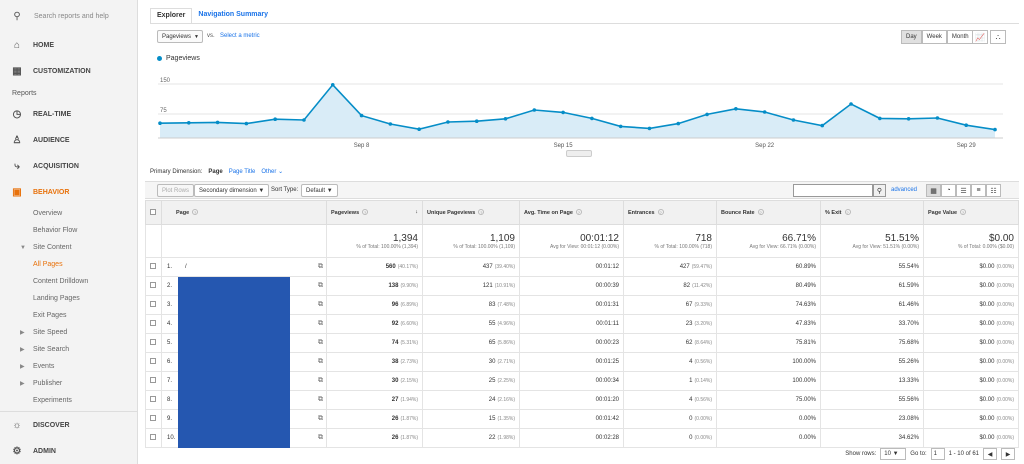 The width and height of the screenshot is (1024, 464). I want to click on search-icon: ⚲, so click(879, 190).